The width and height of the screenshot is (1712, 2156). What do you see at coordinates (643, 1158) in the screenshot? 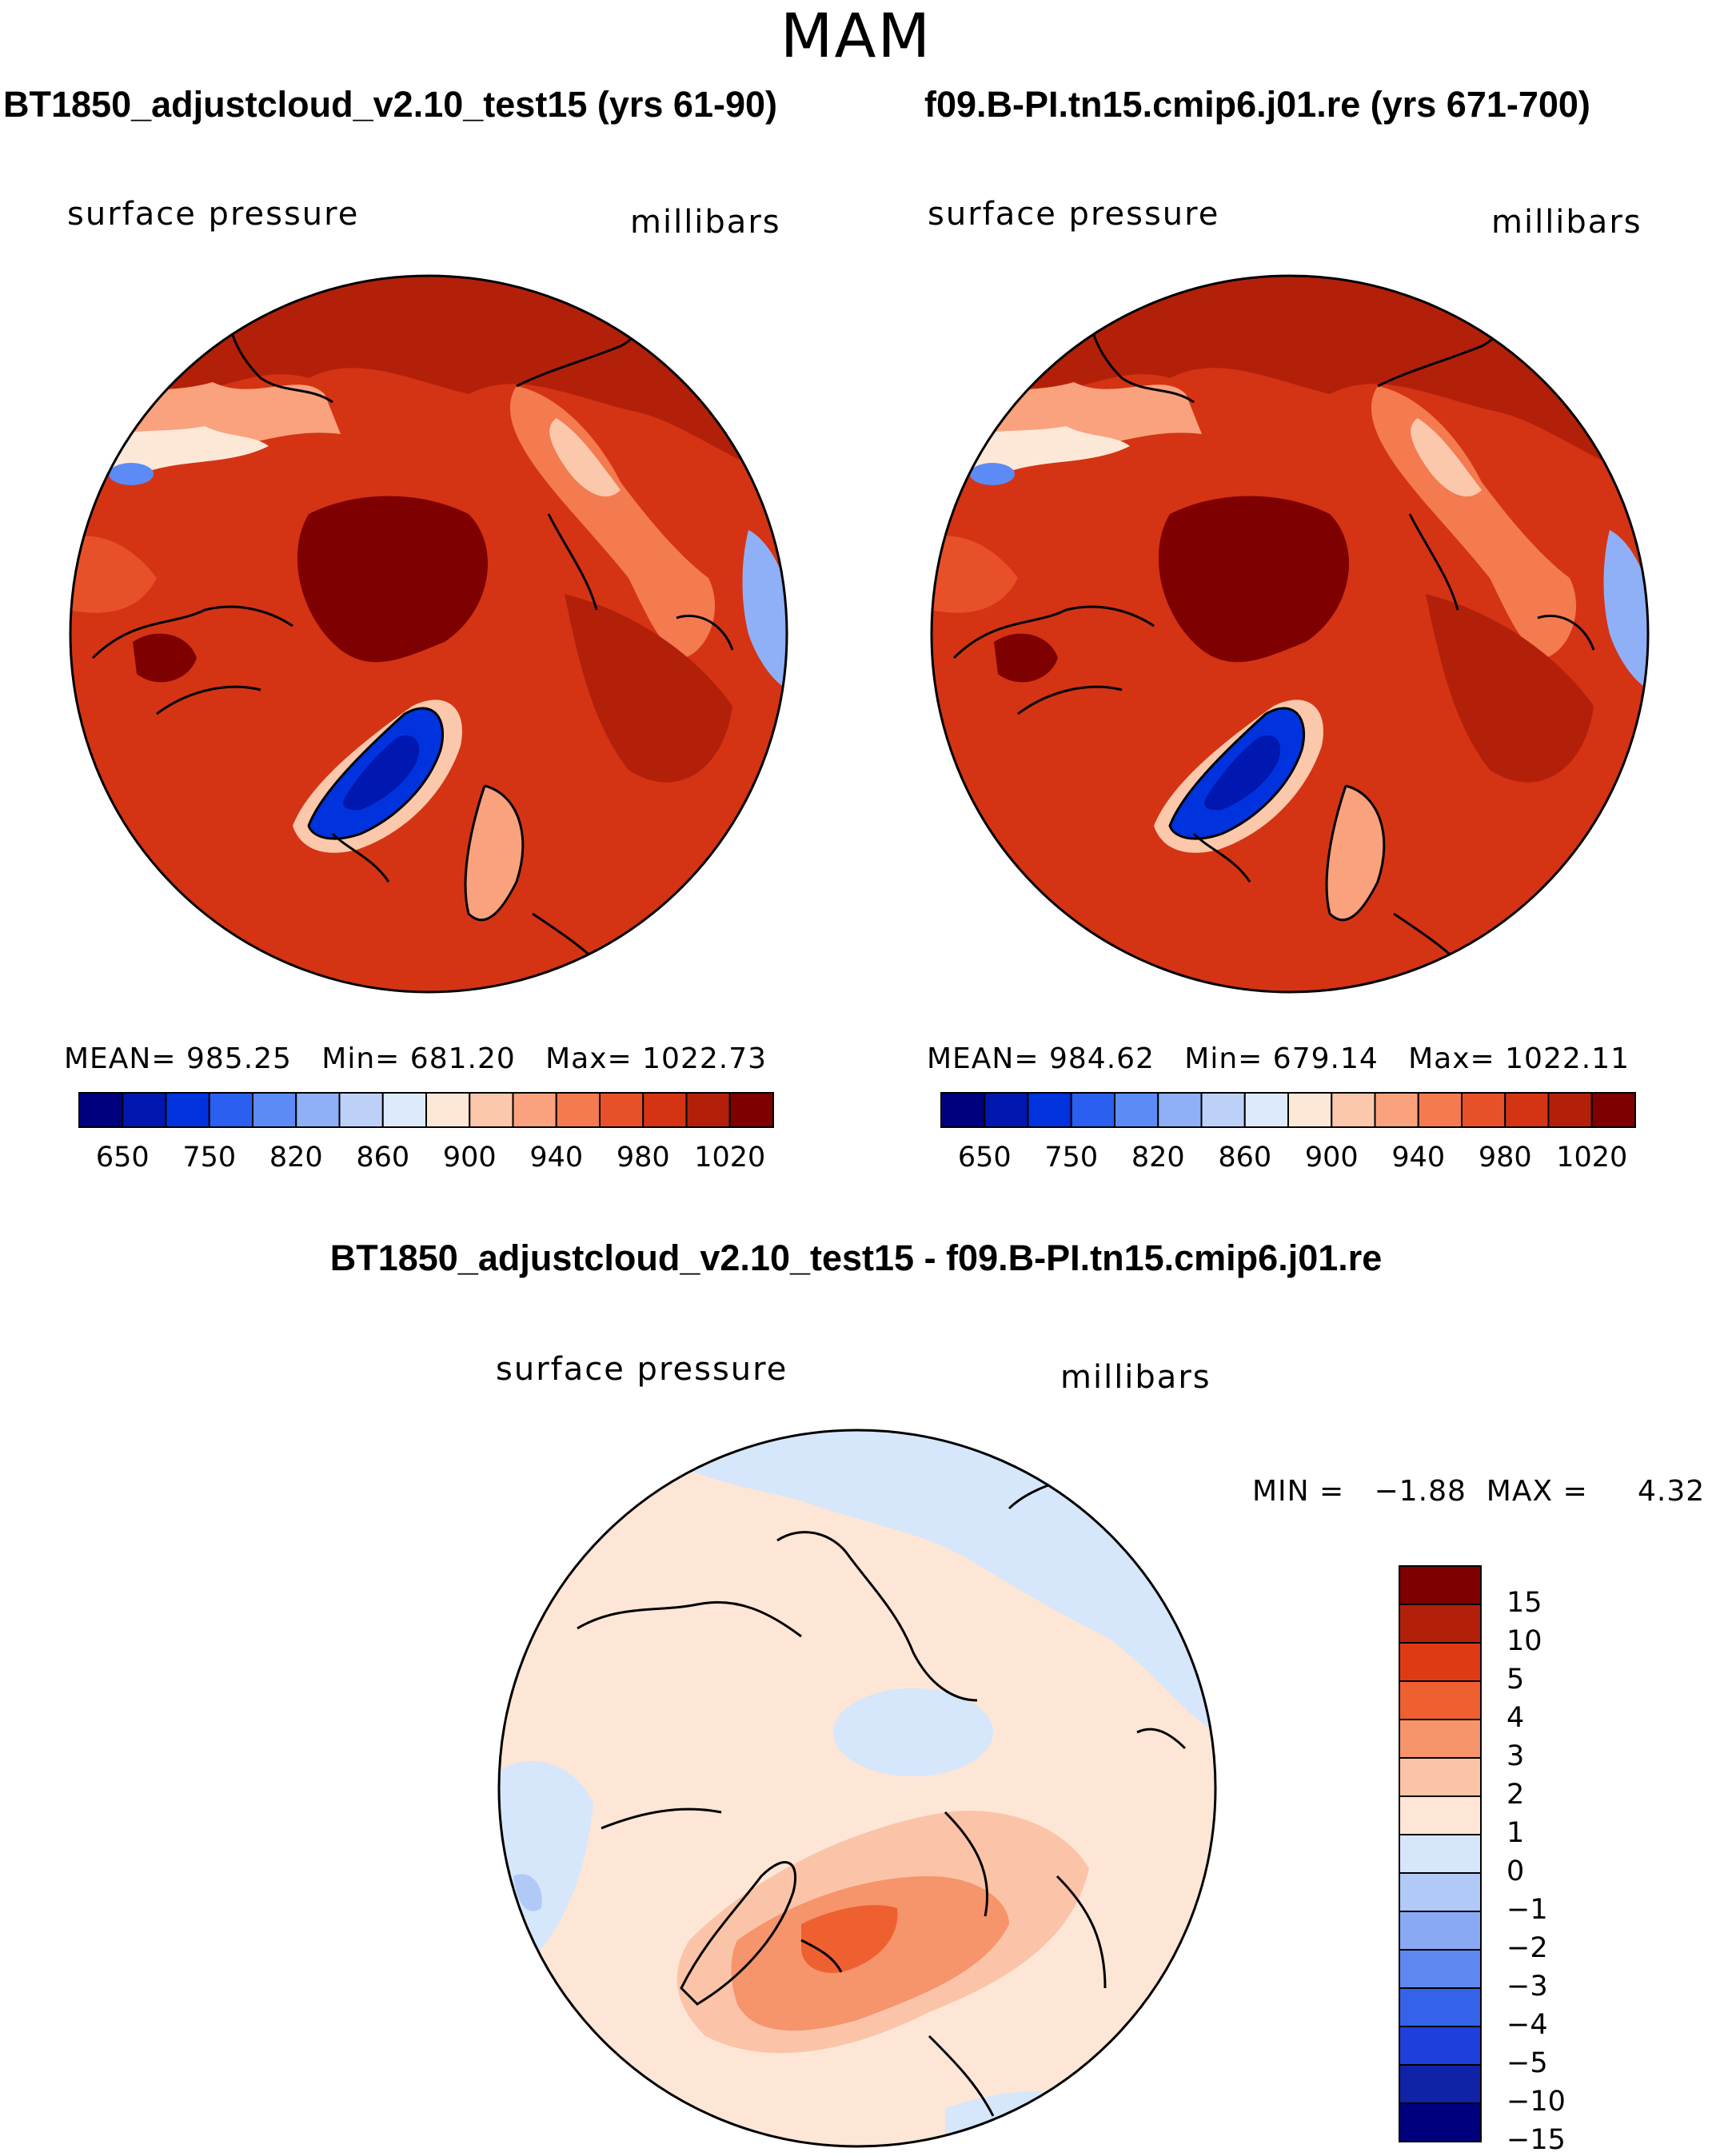
I see `colorbar-tick-label: 980` at bounding box center [643, 1158].